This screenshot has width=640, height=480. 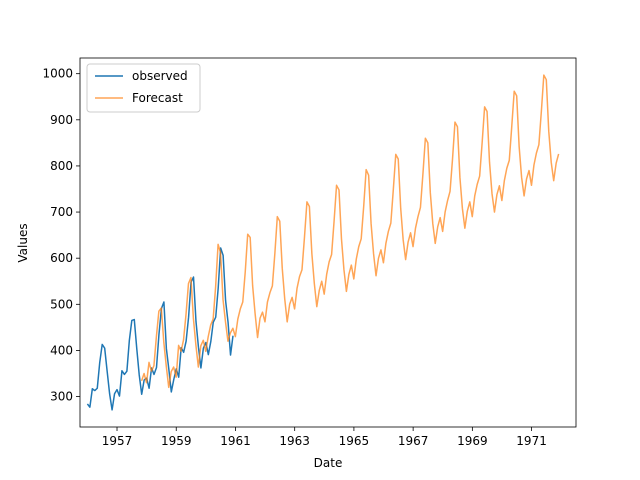 What do you see at coordinates (61, 235) in the screenshot?
I see `y-axis: 300 400 500 600 700 800 900 1000` at bounding box center [61, 235].